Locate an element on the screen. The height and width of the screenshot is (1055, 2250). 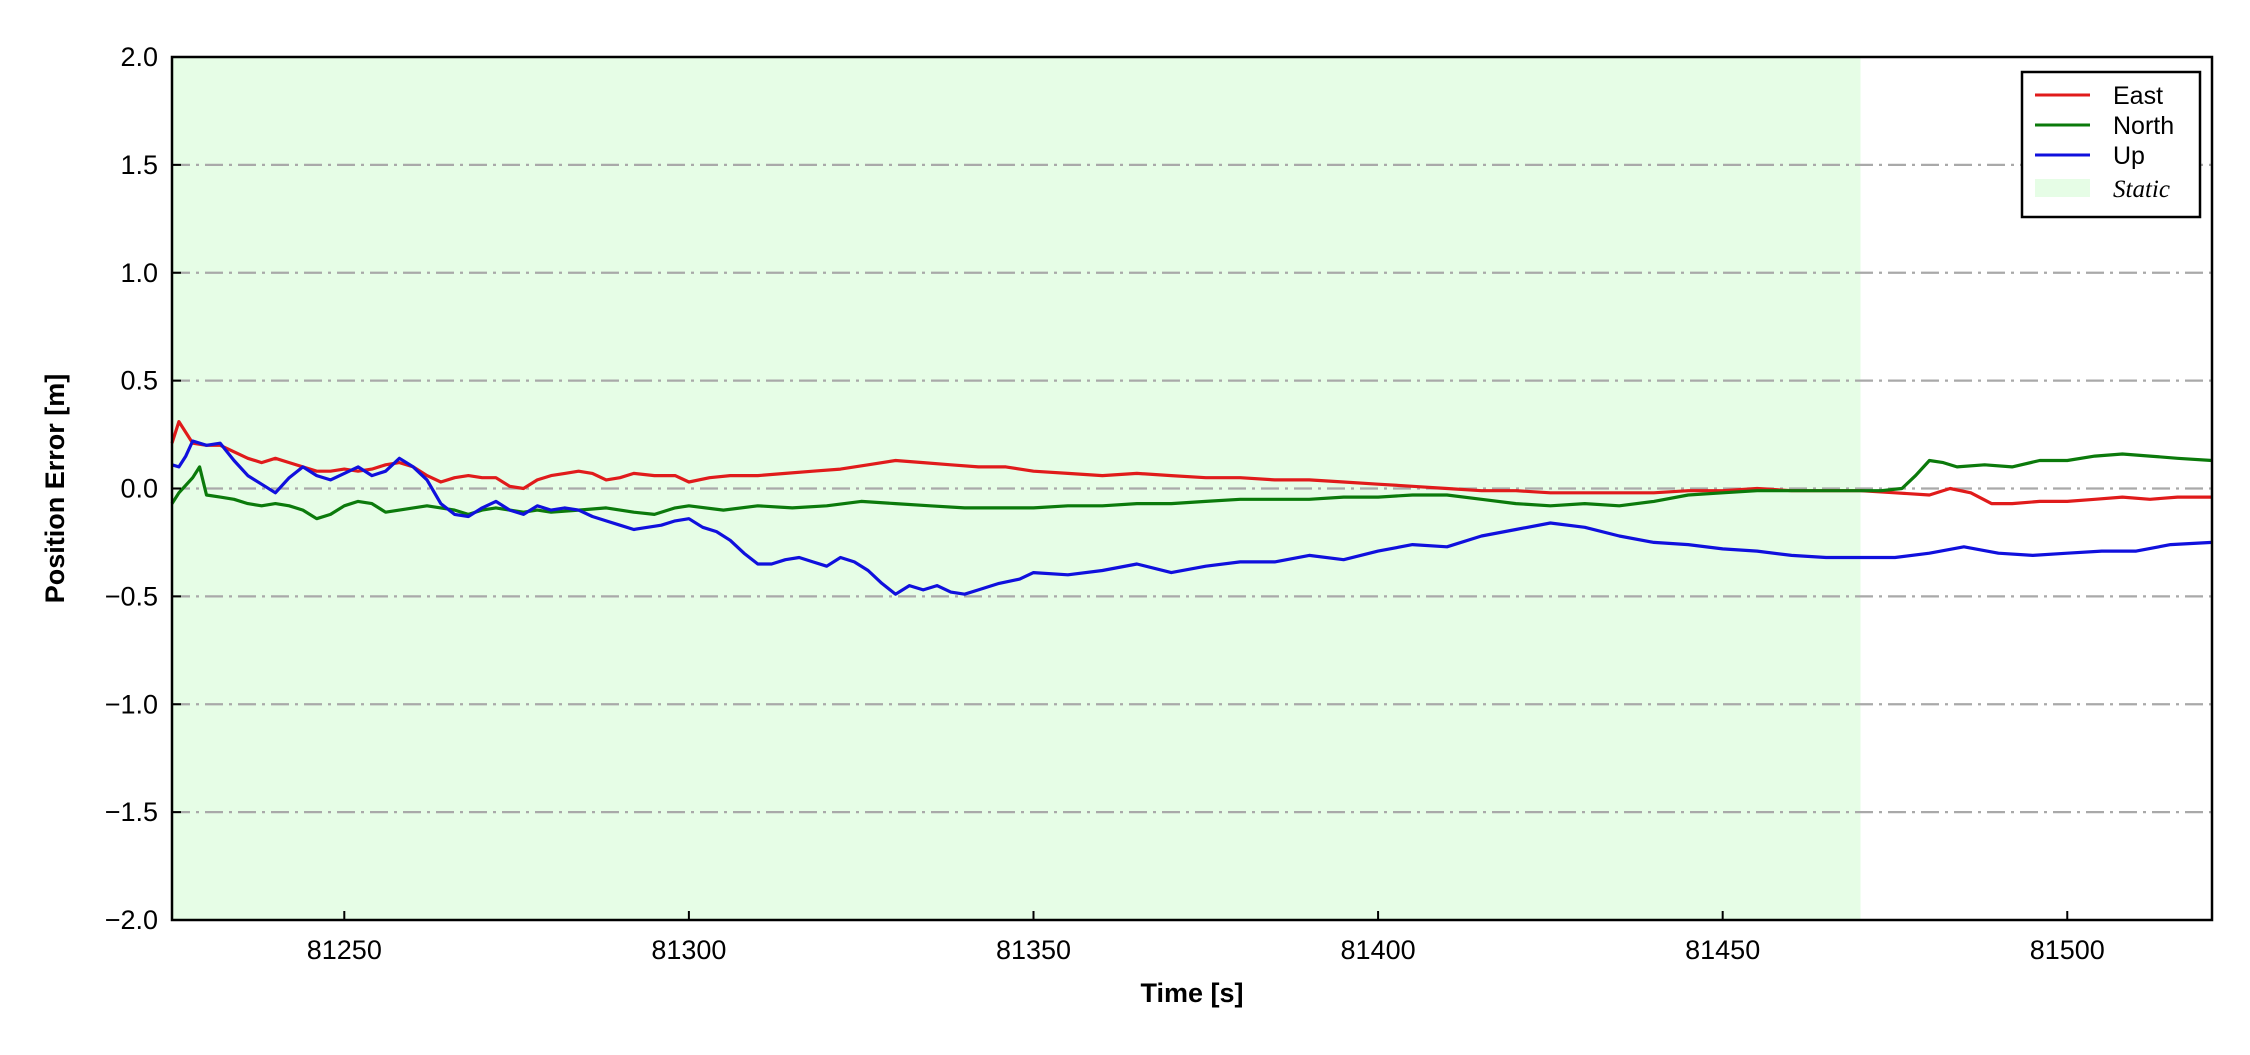
y-tick-label-8: −2.0 is located at coordinates (131, 920).